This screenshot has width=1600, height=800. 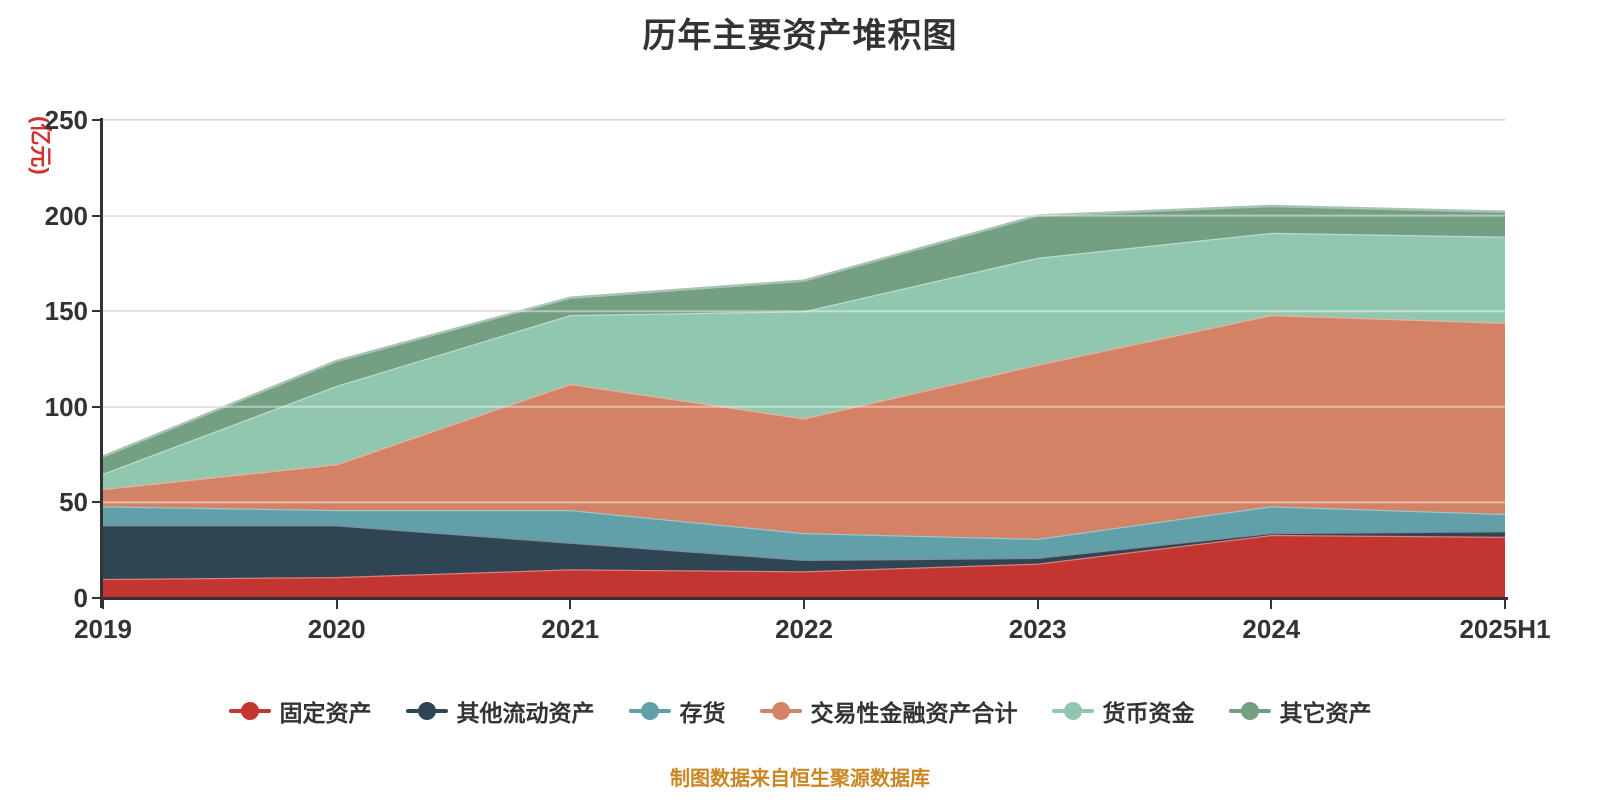 What do you see at coordinates (1505, 629) in the screenshot?
I see `x-axis-tick-label: 2025H1` at bounding box center [1505, 629].